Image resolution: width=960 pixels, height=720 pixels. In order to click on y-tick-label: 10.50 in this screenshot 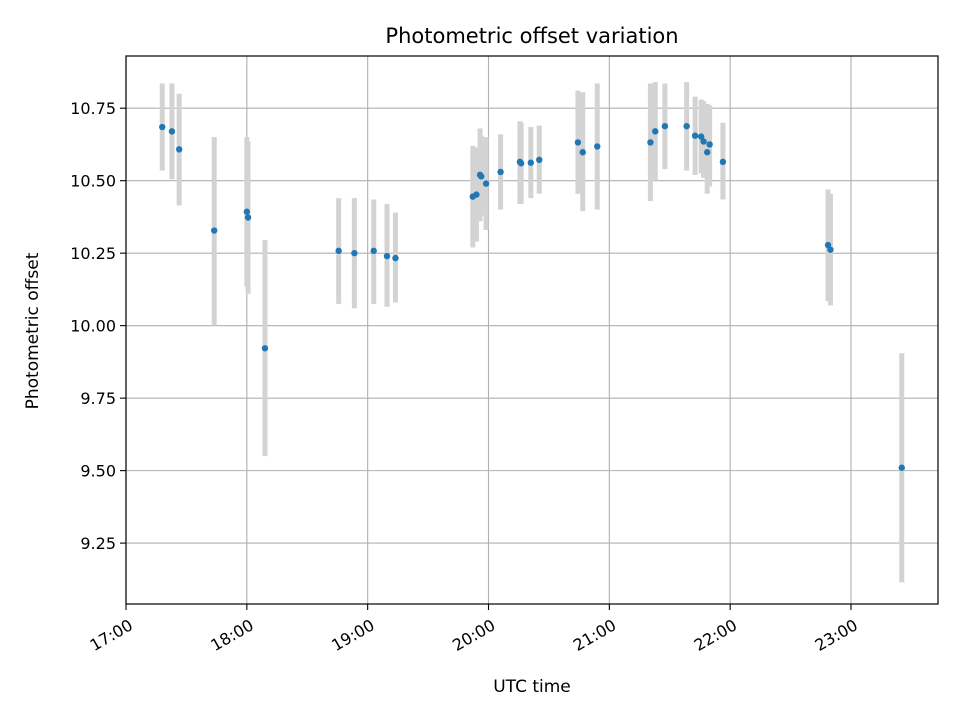, I will do `click(93, 181)`.